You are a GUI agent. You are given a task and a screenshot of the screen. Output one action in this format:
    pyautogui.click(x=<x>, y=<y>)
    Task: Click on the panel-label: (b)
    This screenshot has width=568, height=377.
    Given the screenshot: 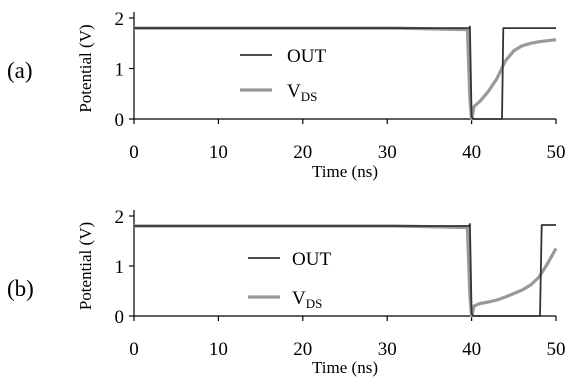 What is the action you would take?
    pyautogui.click(x=20, y=288)
    